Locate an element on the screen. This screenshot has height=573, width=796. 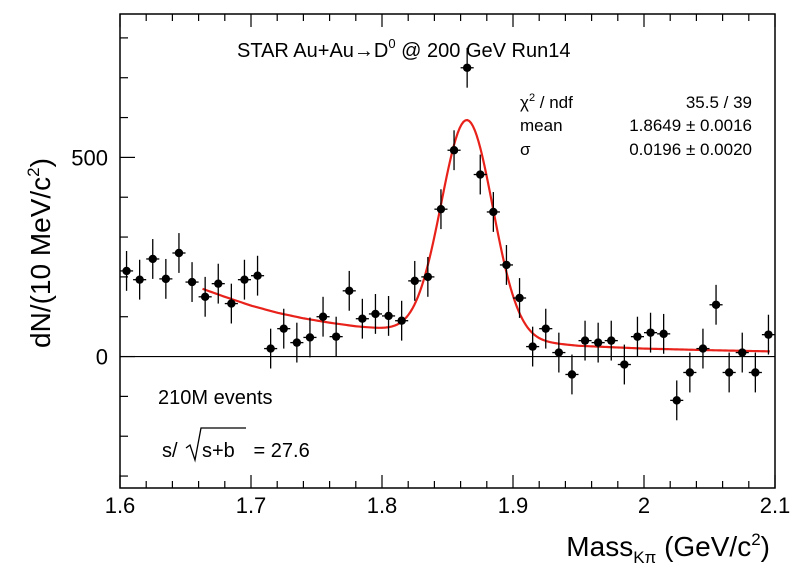
sqrt-symbol is located at coordinates (215, 445).